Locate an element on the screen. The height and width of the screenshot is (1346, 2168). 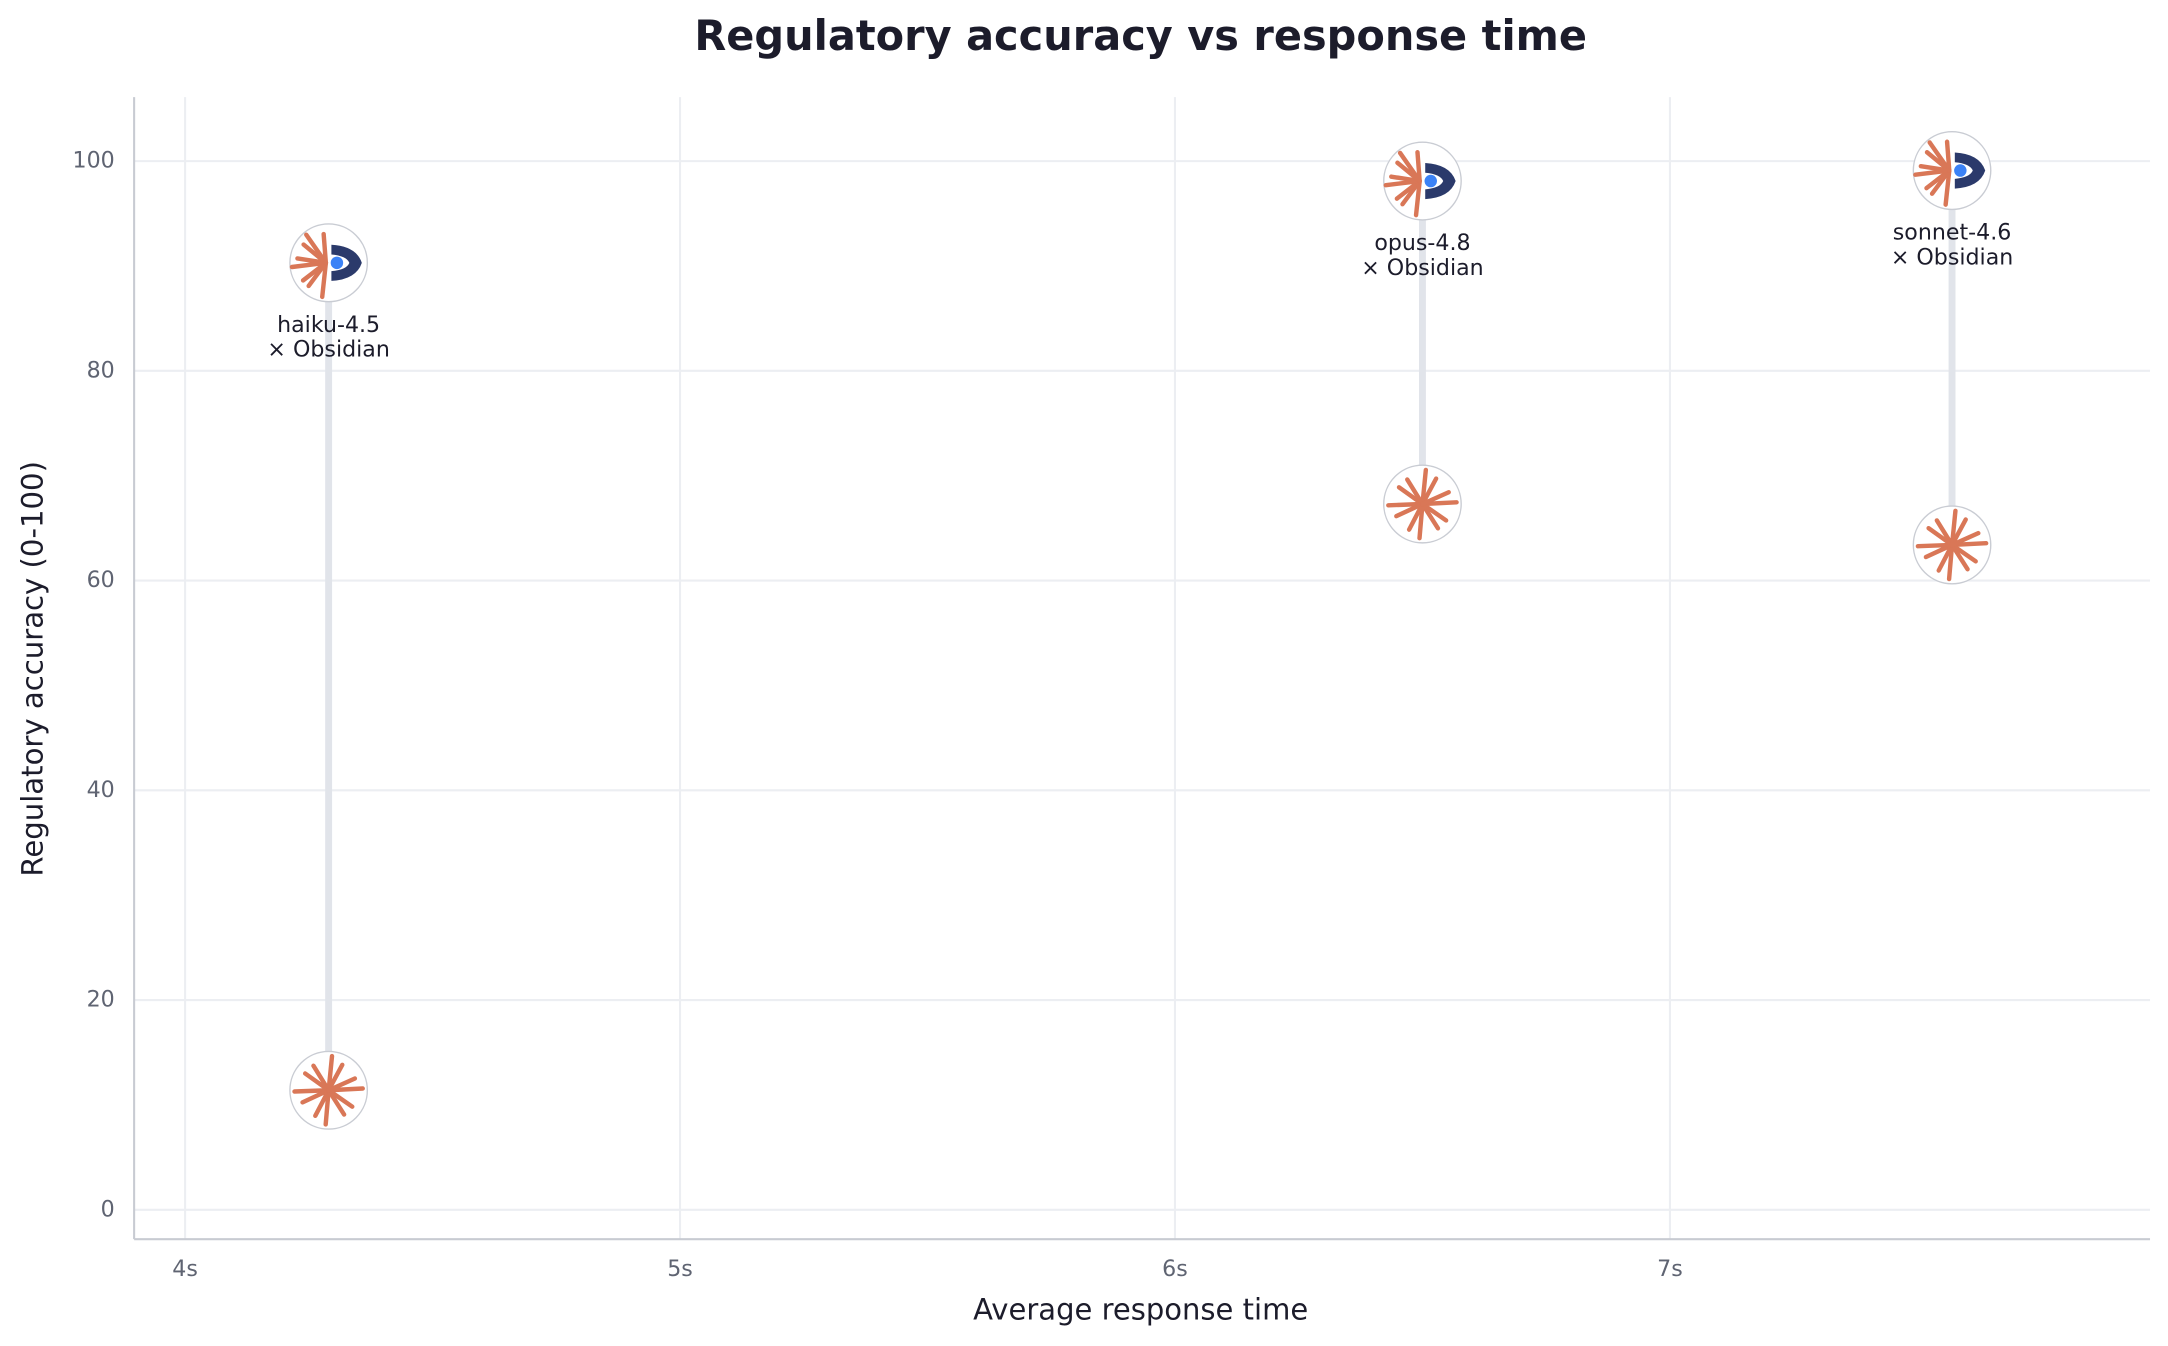
point-label: sonnet-4.6 is located at coordinates (1952, 232).